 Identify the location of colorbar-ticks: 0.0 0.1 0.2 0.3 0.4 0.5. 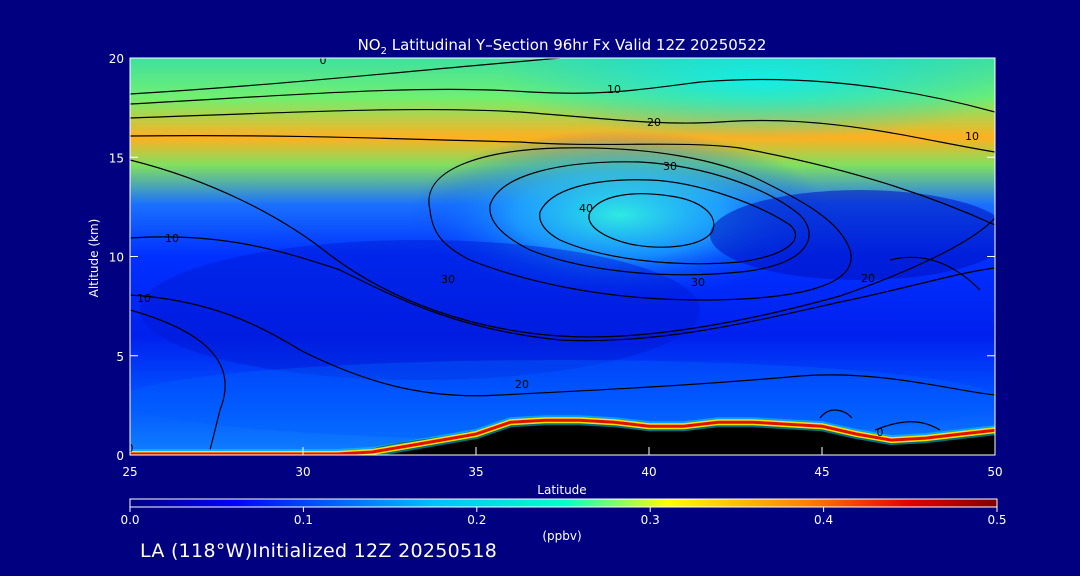
(563, 517).